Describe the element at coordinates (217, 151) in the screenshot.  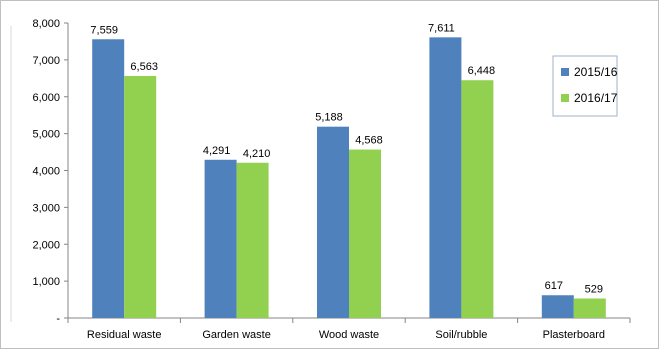
I see `data-label: 4,291` at that location.